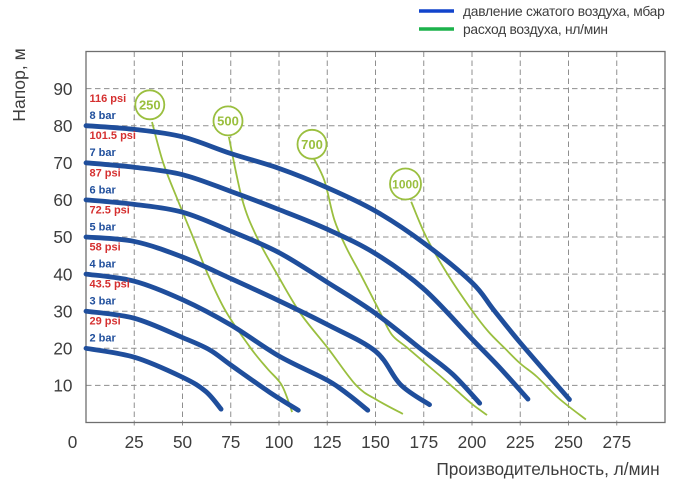  What do you see at coordinates (564, 11) in the screenshot?
I see `svg-text: давление сжатого воздуха, мбар` at bounding box center [564, 11].